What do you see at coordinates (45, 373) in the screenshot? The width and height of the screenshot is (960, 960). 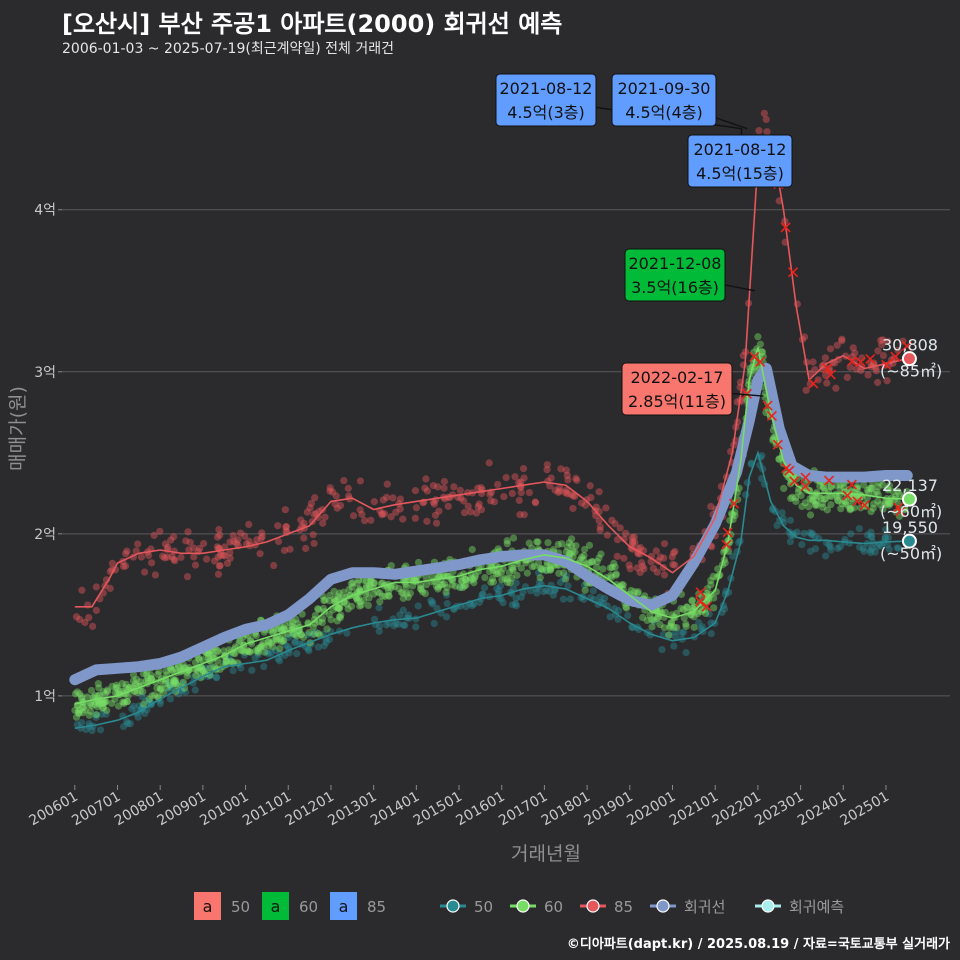 I see `y-tick-label: 3억` at bounding box center [45, 373].